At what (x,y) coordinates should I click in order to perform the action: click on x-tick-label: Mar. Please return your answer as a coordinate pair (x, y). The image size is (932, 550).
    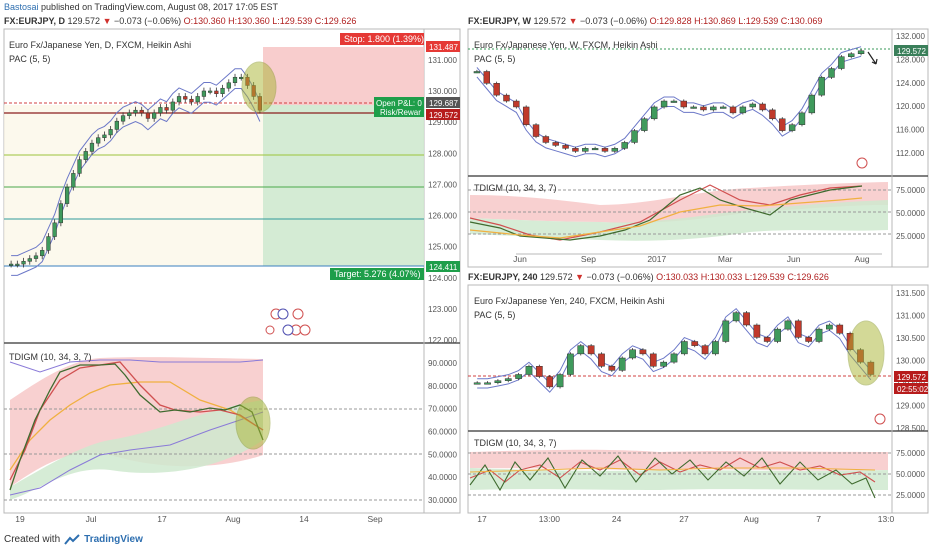
    Looking at the image, I should click on (725, 259).